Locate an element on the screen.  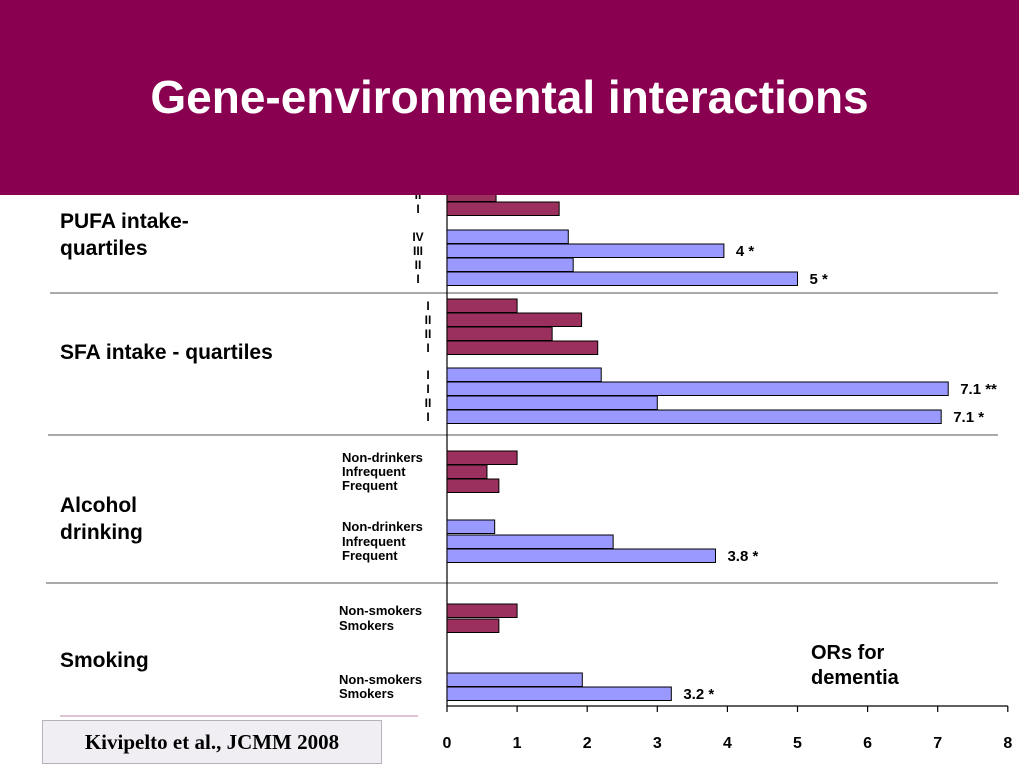
citation-box: Kivipelto et al., JCMM 2008 is located at coordinates (212, 742).